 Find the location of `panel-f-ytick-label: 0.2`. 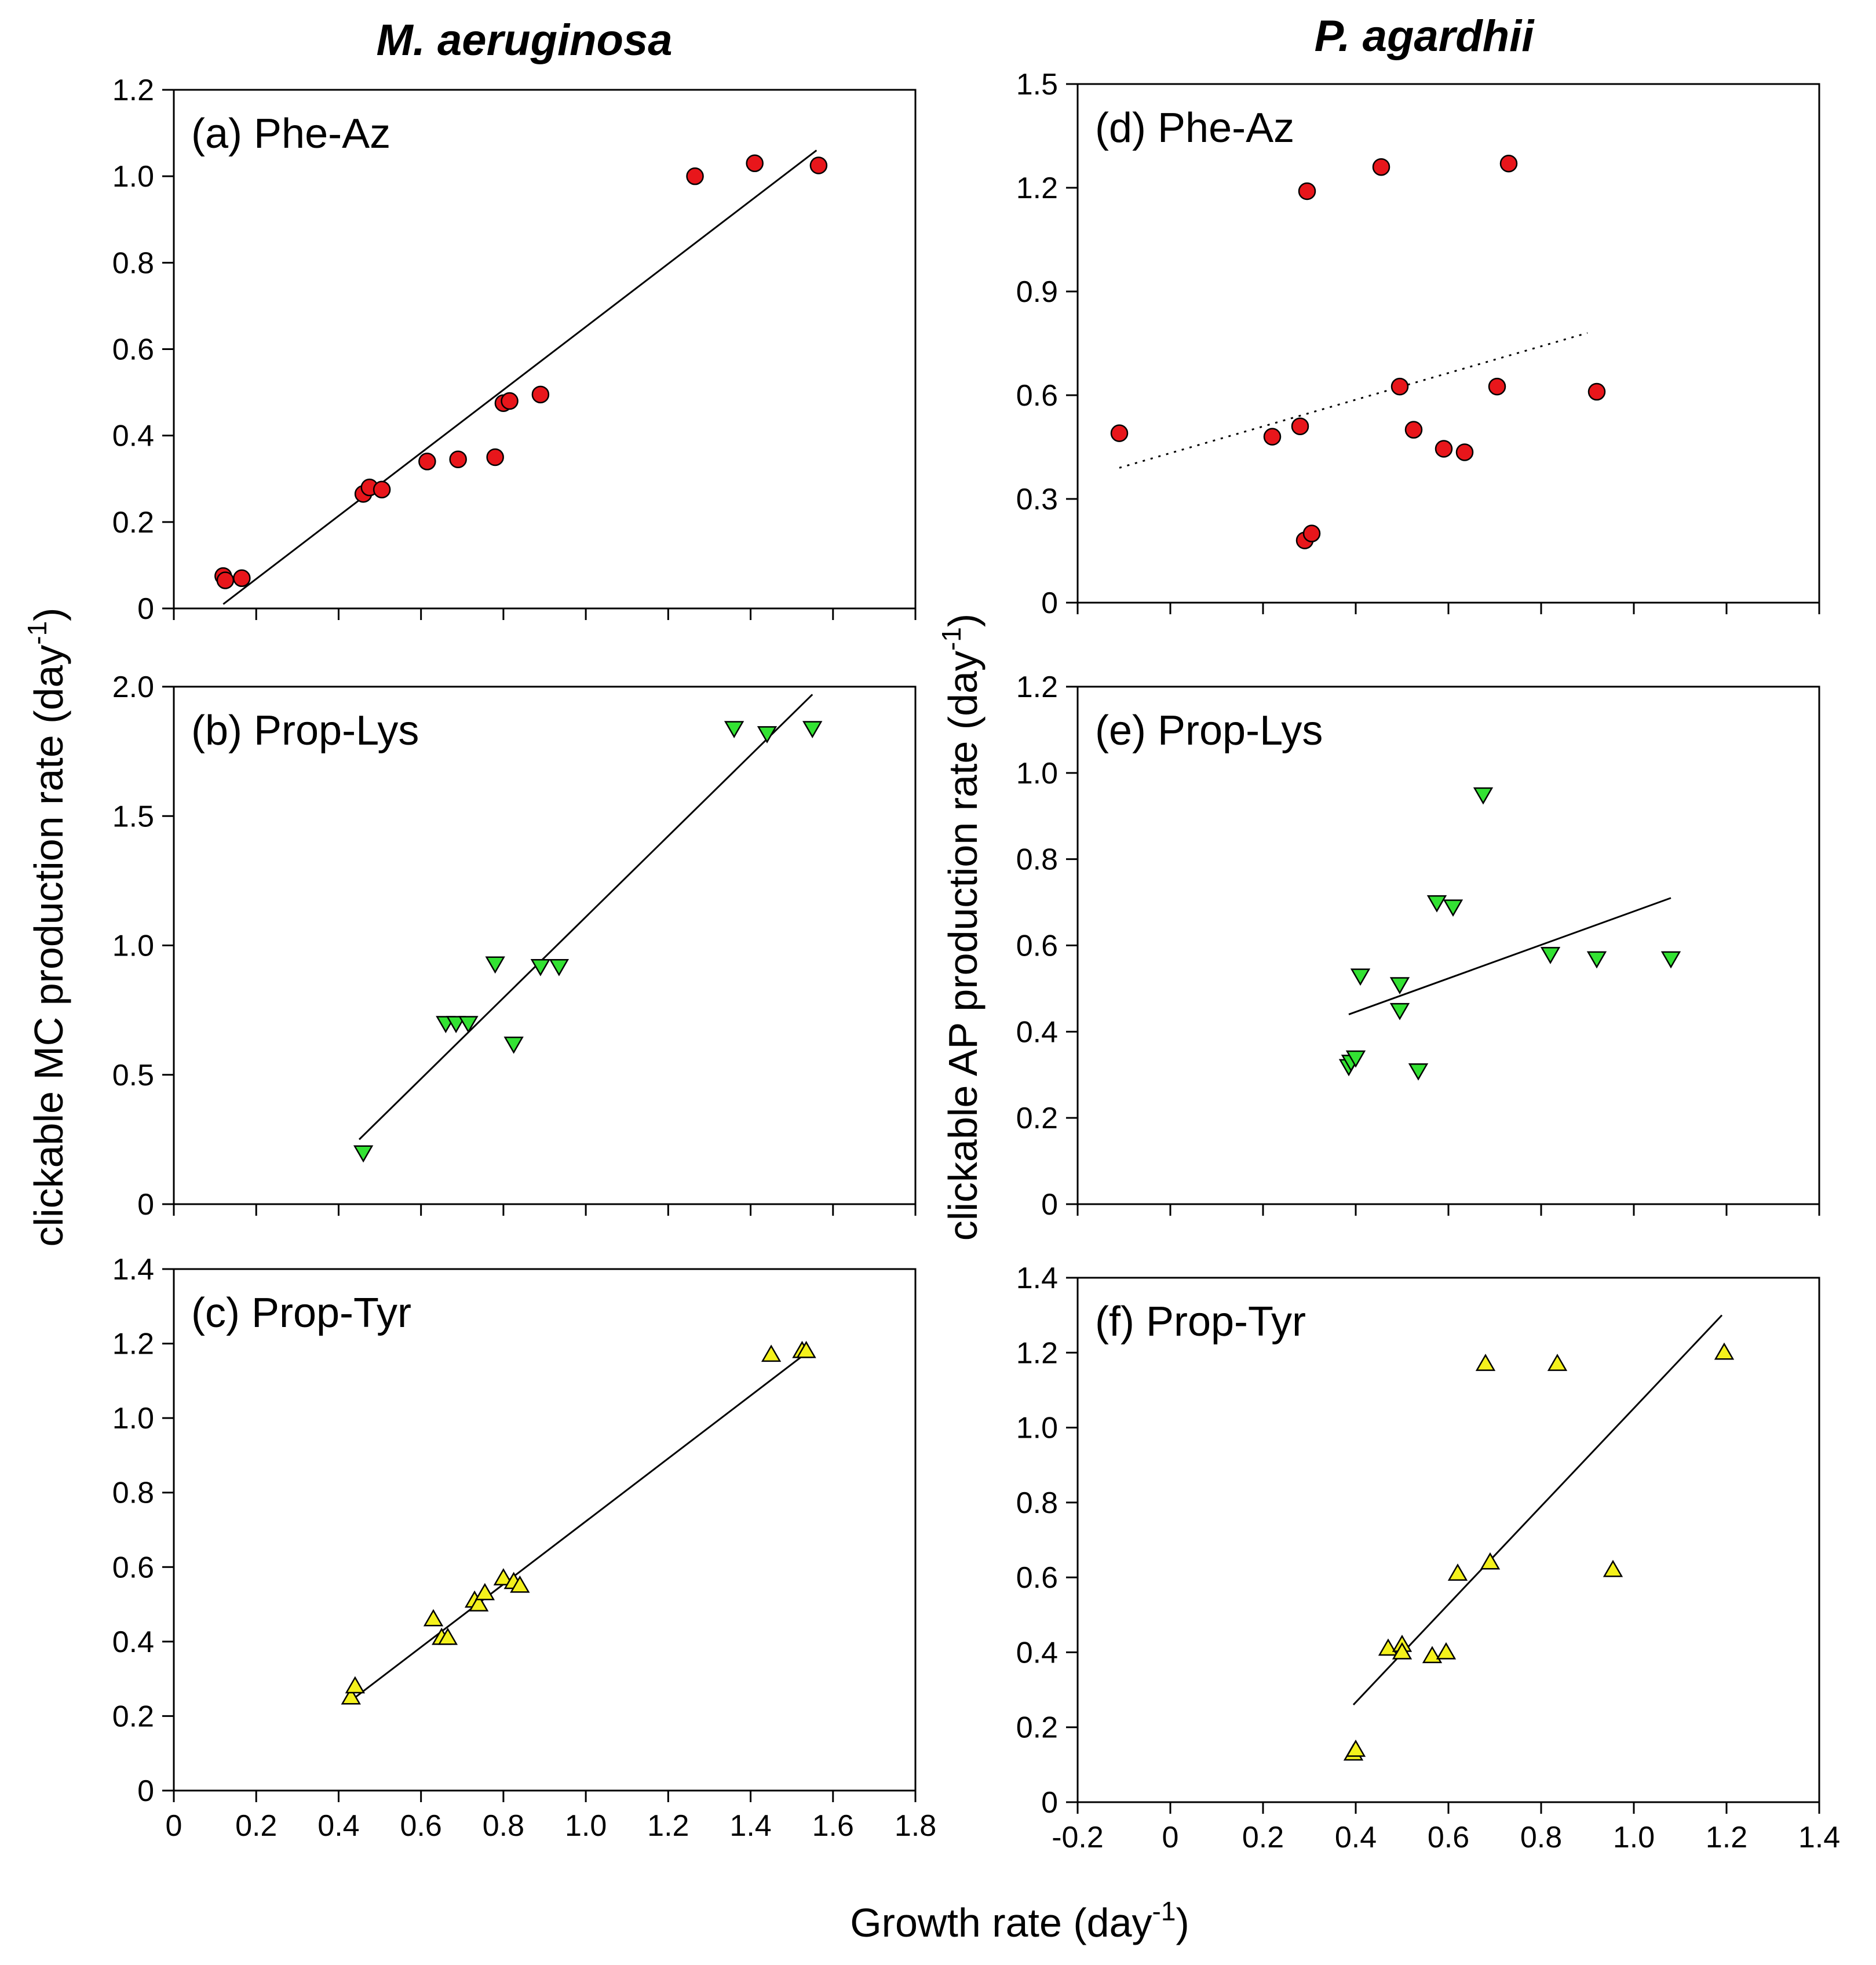

panel-f-ytick-label: 0.2 is located at coordinates (1037, 1728).